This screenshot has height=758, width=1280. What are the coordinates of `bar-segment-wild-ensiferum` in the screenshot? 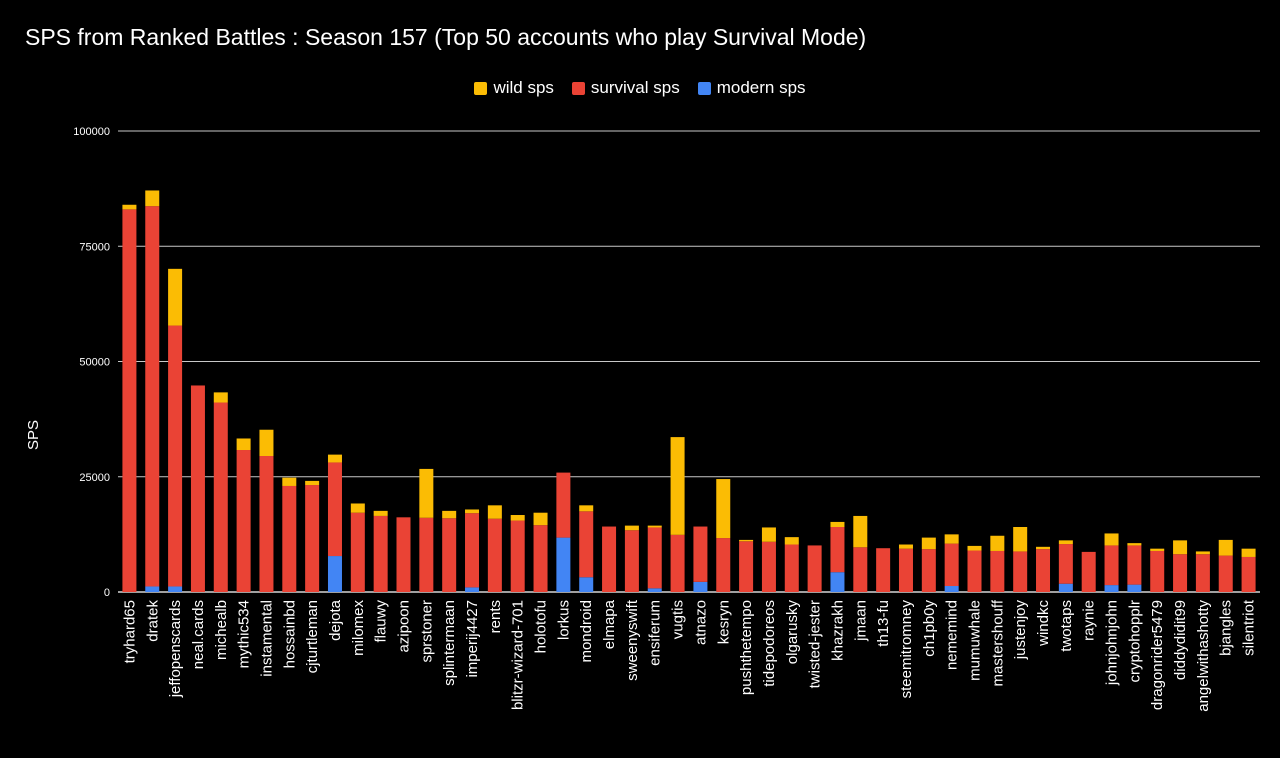 It's located at (654, 526).